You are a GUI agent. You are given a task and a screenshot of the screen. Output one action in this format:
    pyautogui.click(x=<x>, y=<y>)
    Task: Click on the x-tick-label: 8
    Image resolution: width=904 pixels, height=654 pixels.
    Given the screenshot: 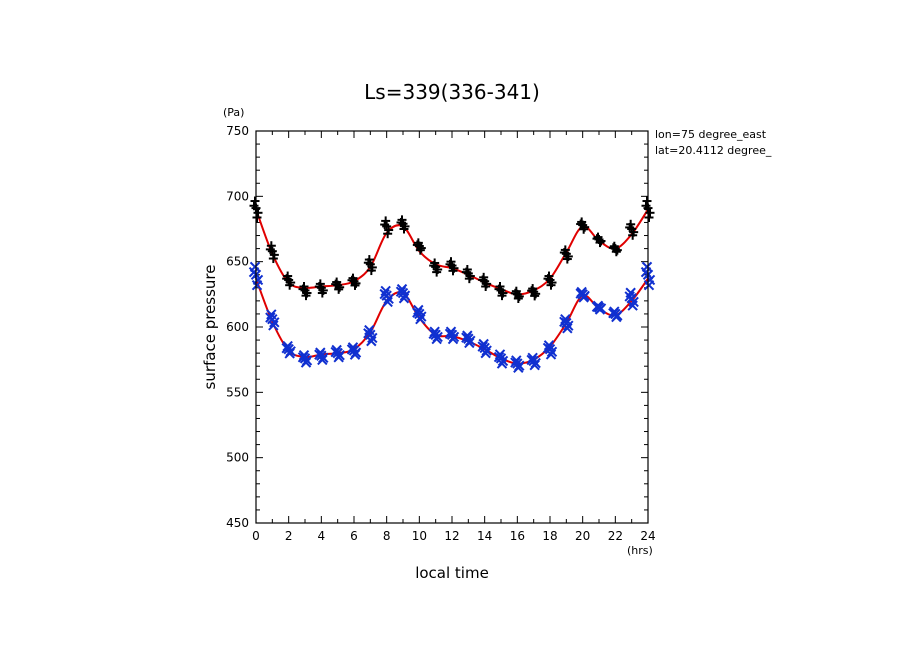 What is the action you would take?
    pyautogui.click(x=387, y=536)
    